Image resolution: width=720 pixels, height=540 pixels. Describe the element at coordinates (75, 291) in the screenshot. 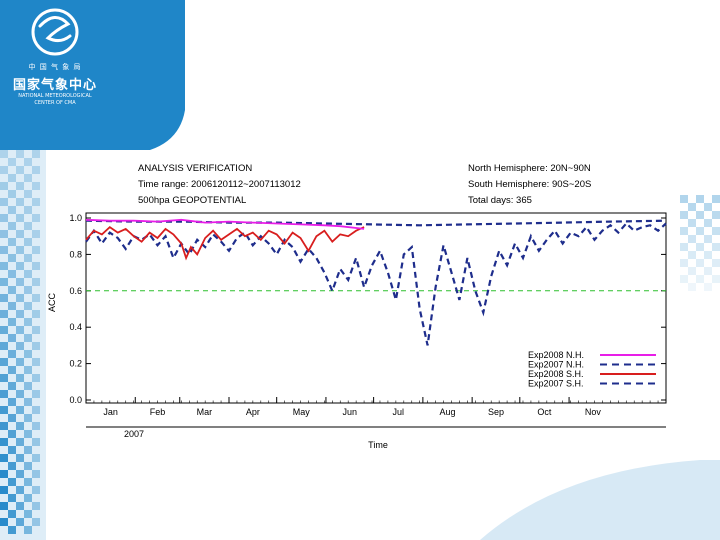

I see `y-tick-label: 0.6` at that location.